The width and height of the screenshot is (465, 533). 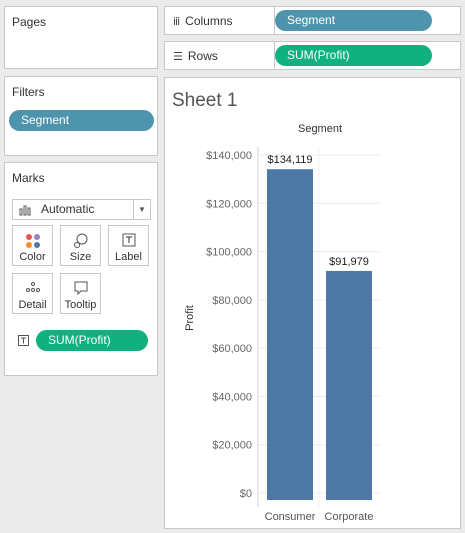 What do you see at coordinates (320, 129) in the screenshot?
I see `column-header-segment: Segment` at bounding box center [320, 129].